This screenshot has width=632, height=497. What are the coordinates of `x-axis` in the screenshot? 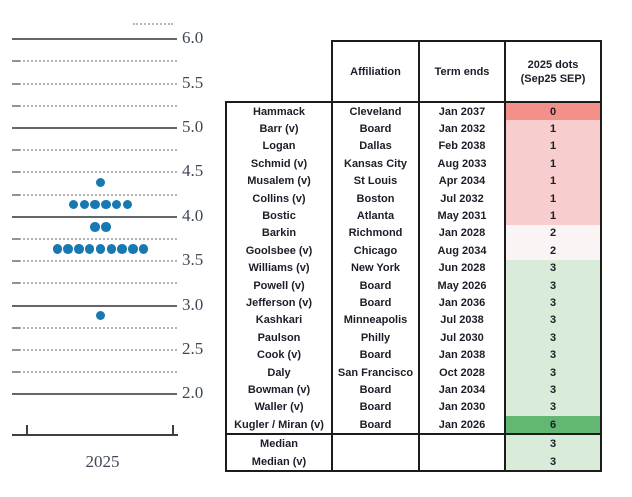 It's located at (95, 435).